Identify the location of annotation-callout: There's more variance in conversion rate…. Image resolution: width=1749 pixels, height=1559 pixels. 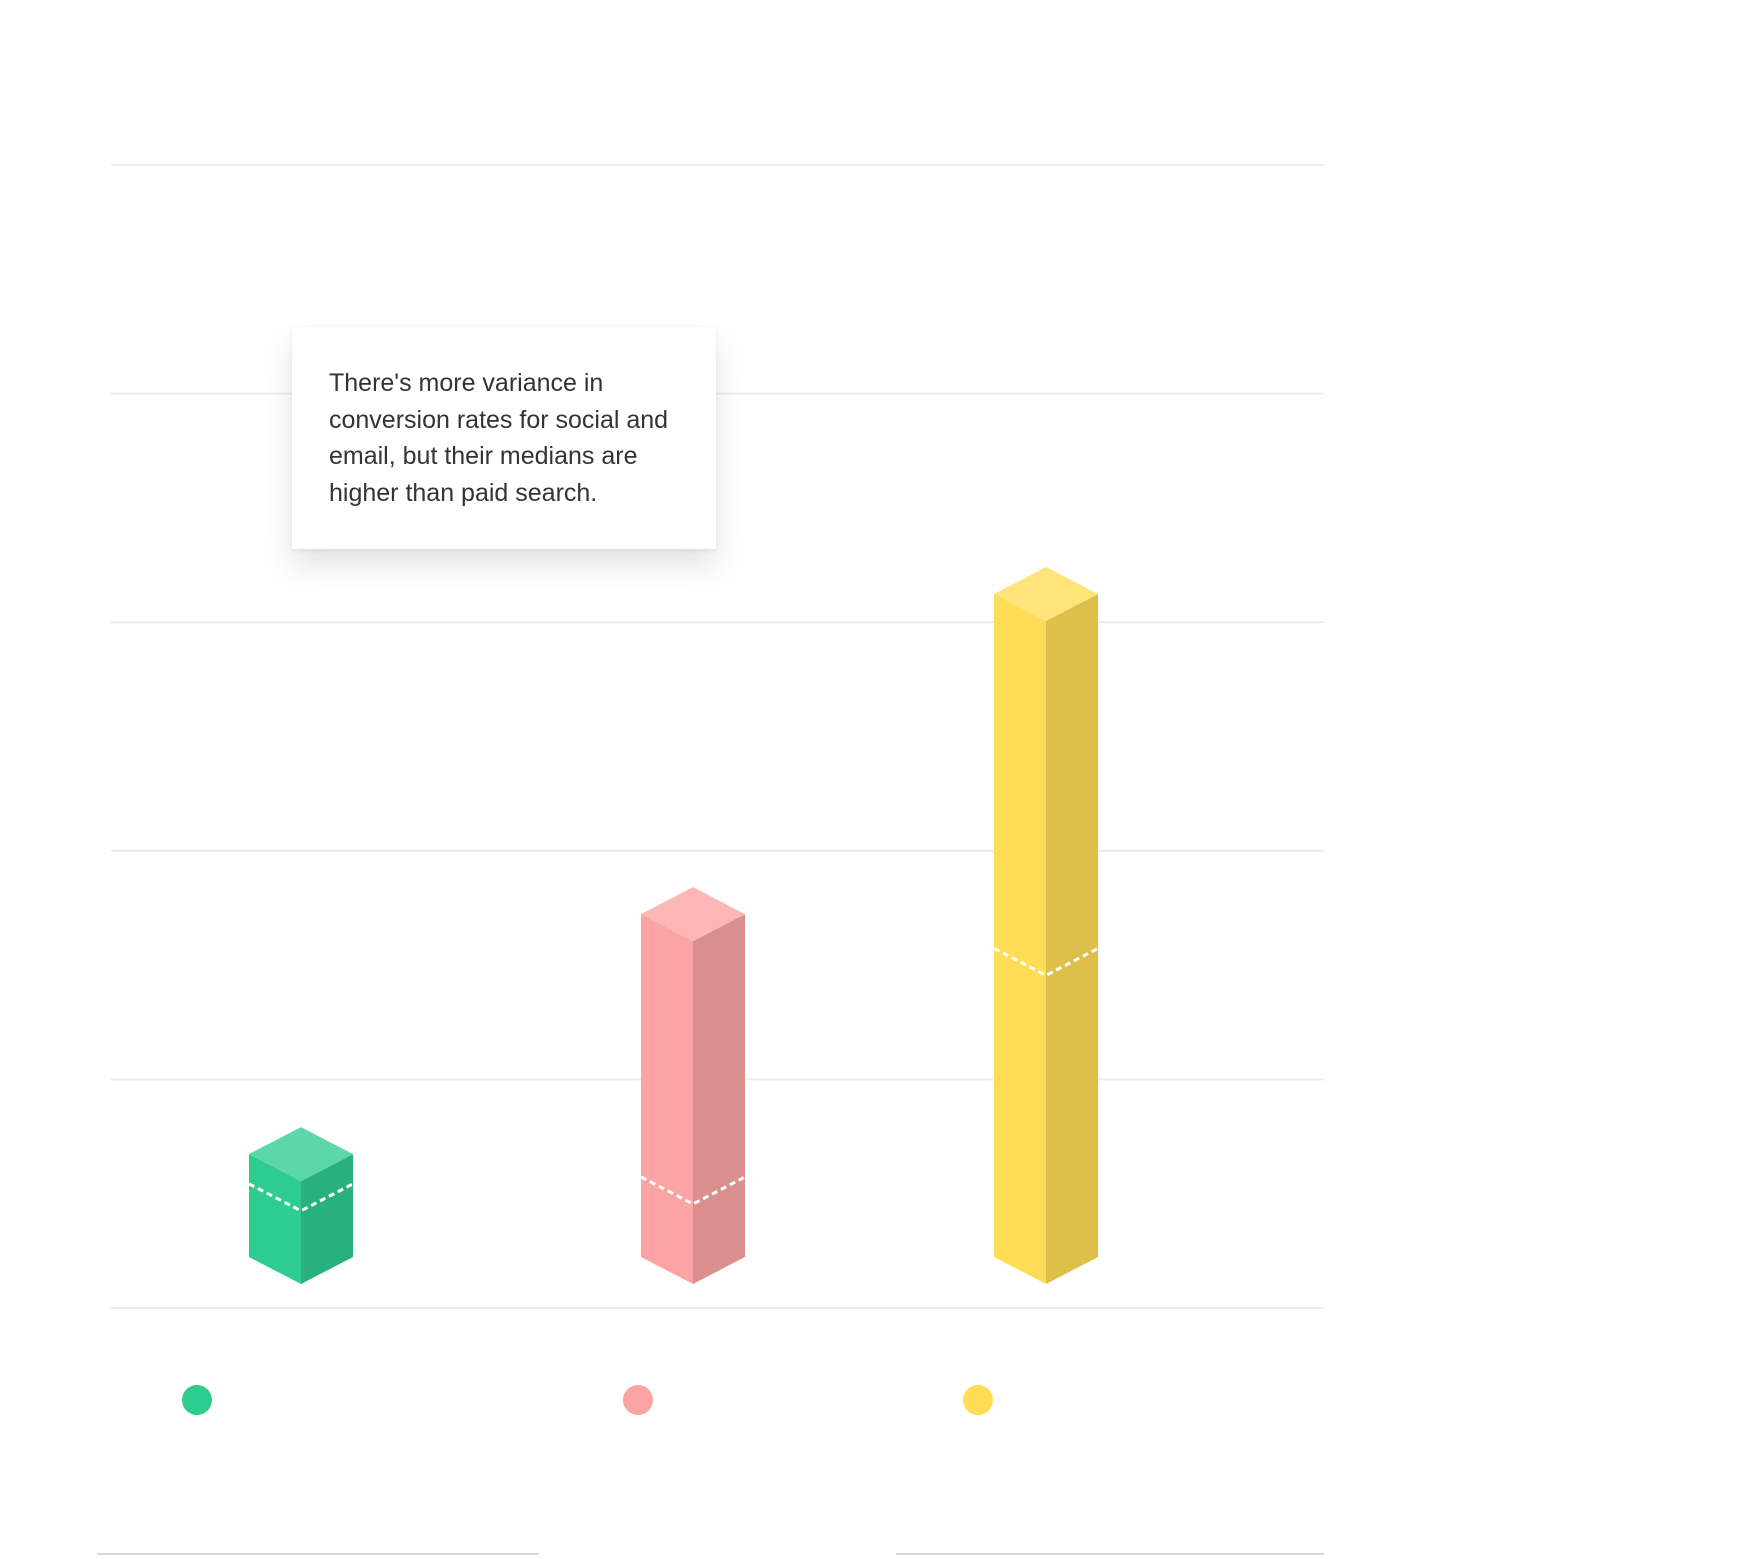
(504, 438).